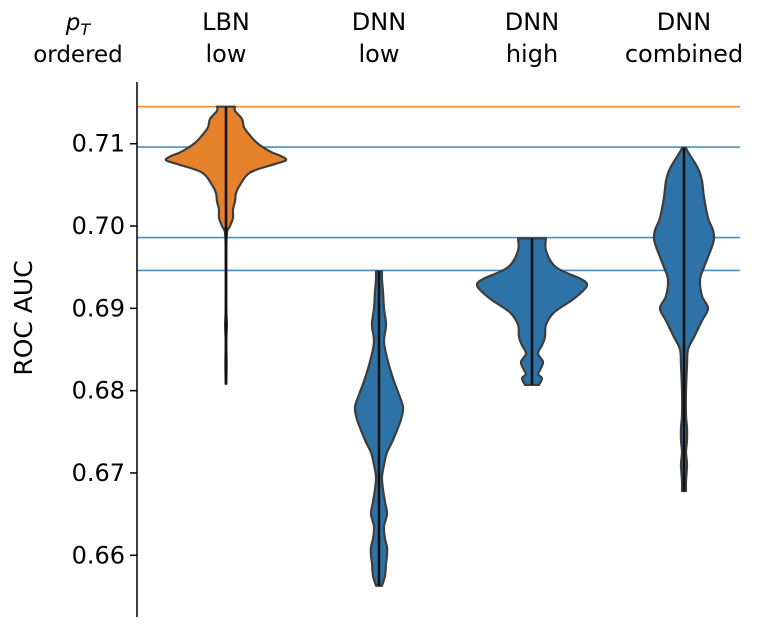  I want to click on category-labels: LBN low DNN low DNN high DNN combined, so click(472, 38).